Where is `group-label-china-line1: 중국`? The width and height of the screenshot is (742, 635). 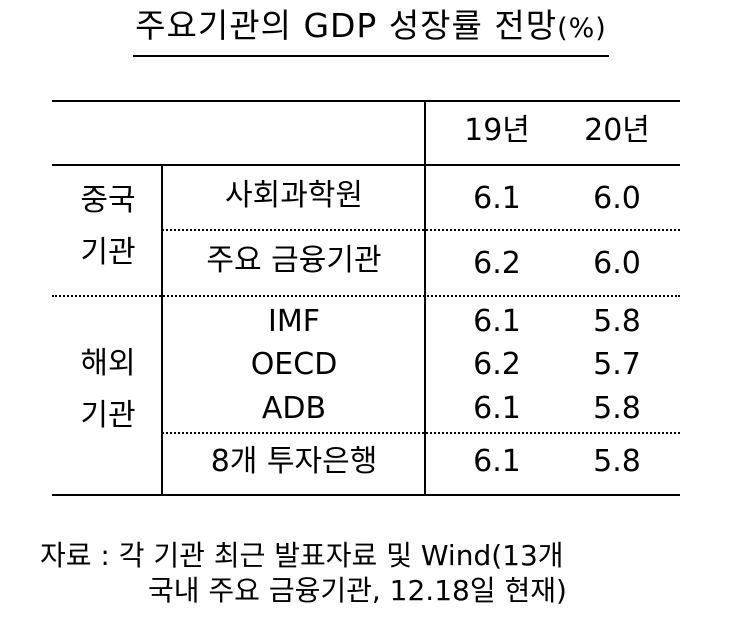 group-label-china-line1: 중국 is located at coordinates (108, 200).